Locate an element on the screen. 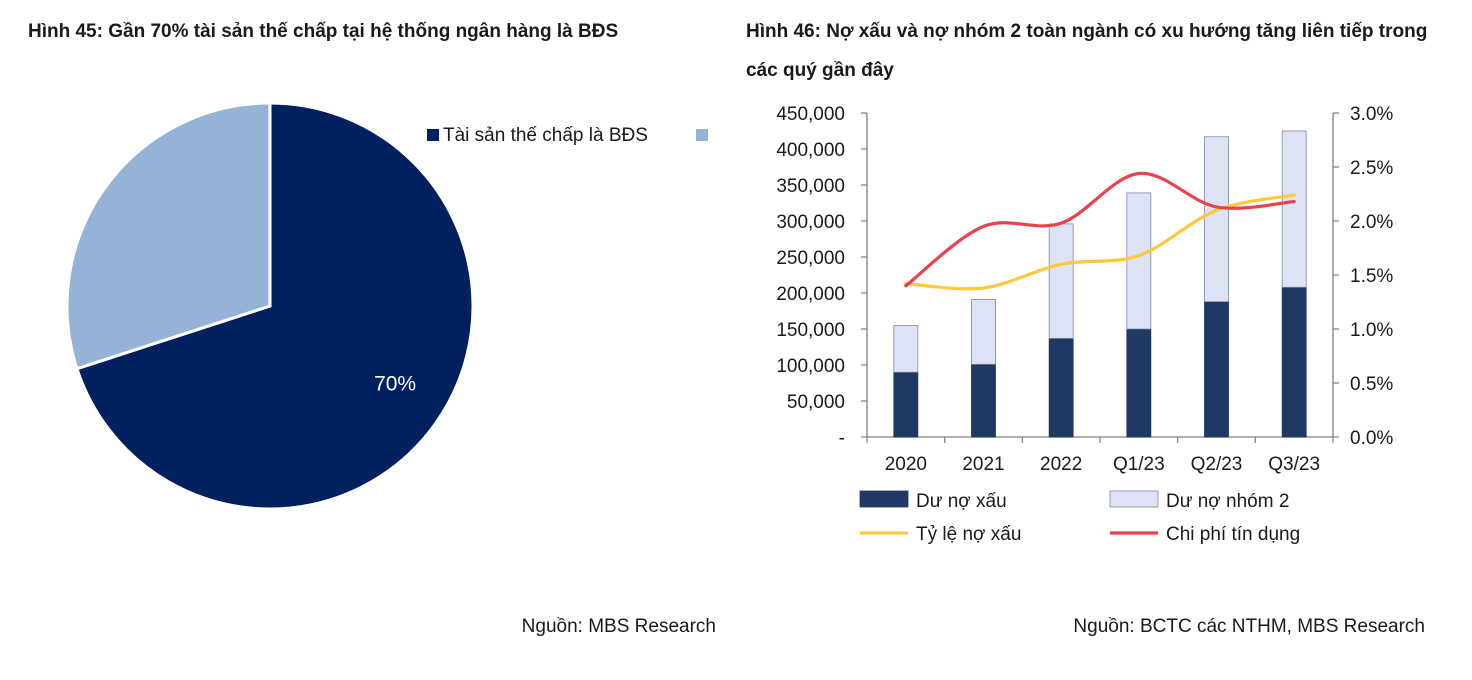 The height and width of the screenshot is (680, 1472). legend-label: Tỷ lệ nợ xấu is located at coordinates (968, 534).